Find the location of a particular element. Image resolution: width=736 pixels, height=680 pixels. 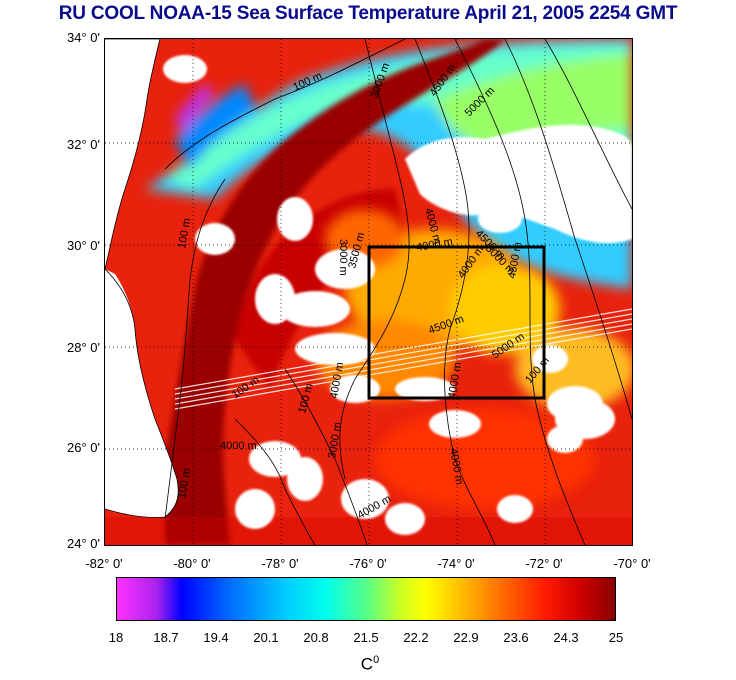

colorbar-tick-label: 20.1 is located at coordinates (266, 637).